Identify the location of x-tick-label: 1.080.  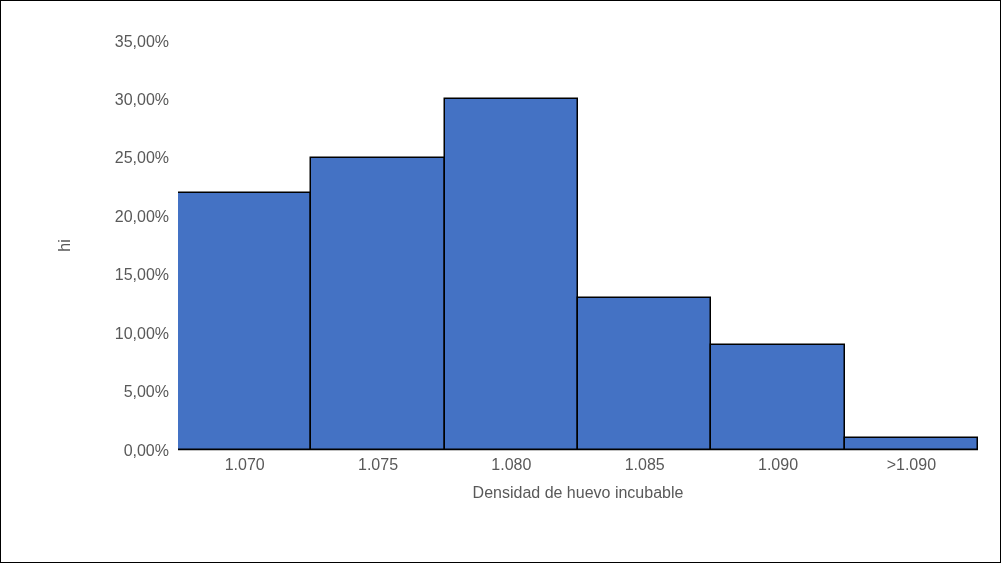
(511, 465).